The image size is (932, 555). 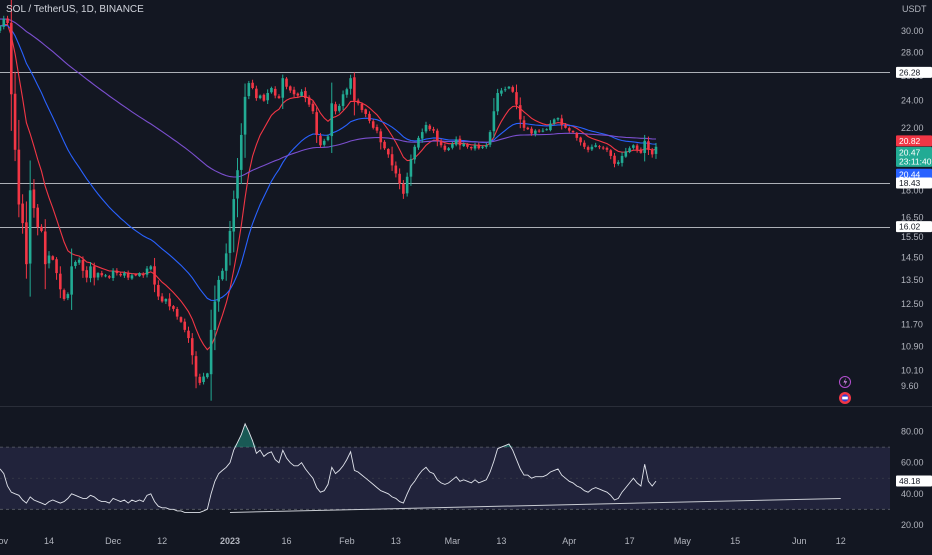 I want to click on earnings-flag-icon, so click(x=845, y=398).